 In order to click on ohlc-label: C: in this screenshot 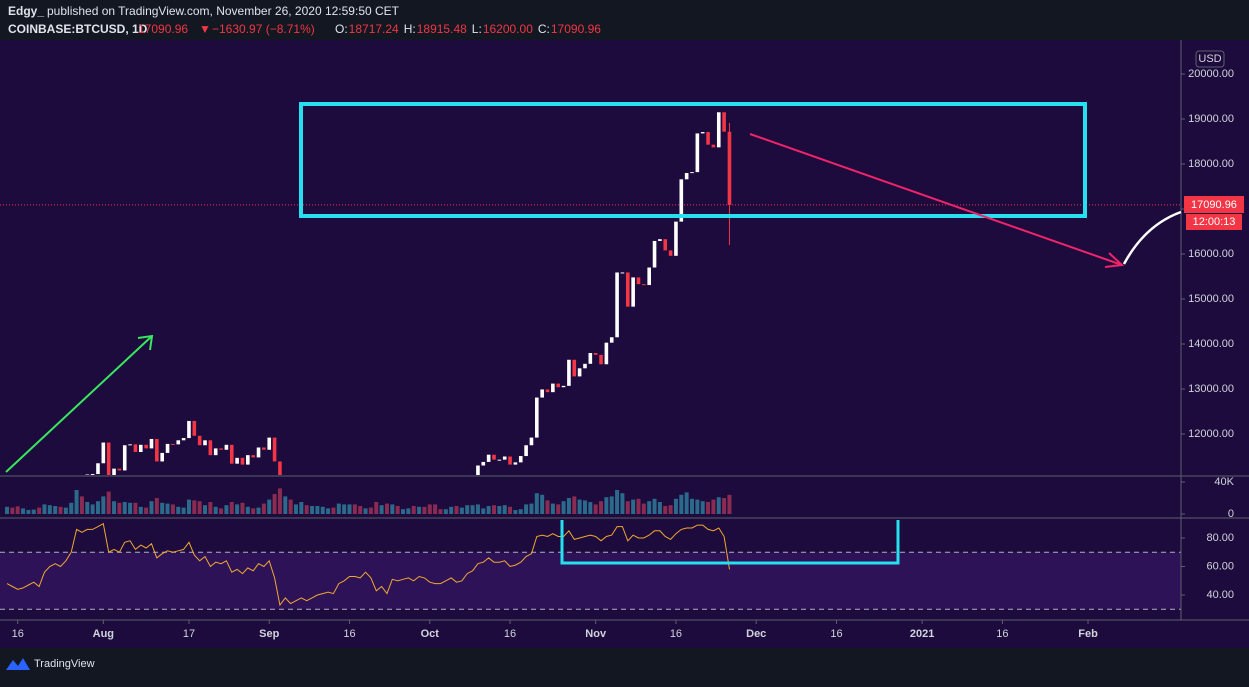, I will do `click(544, 29)`.